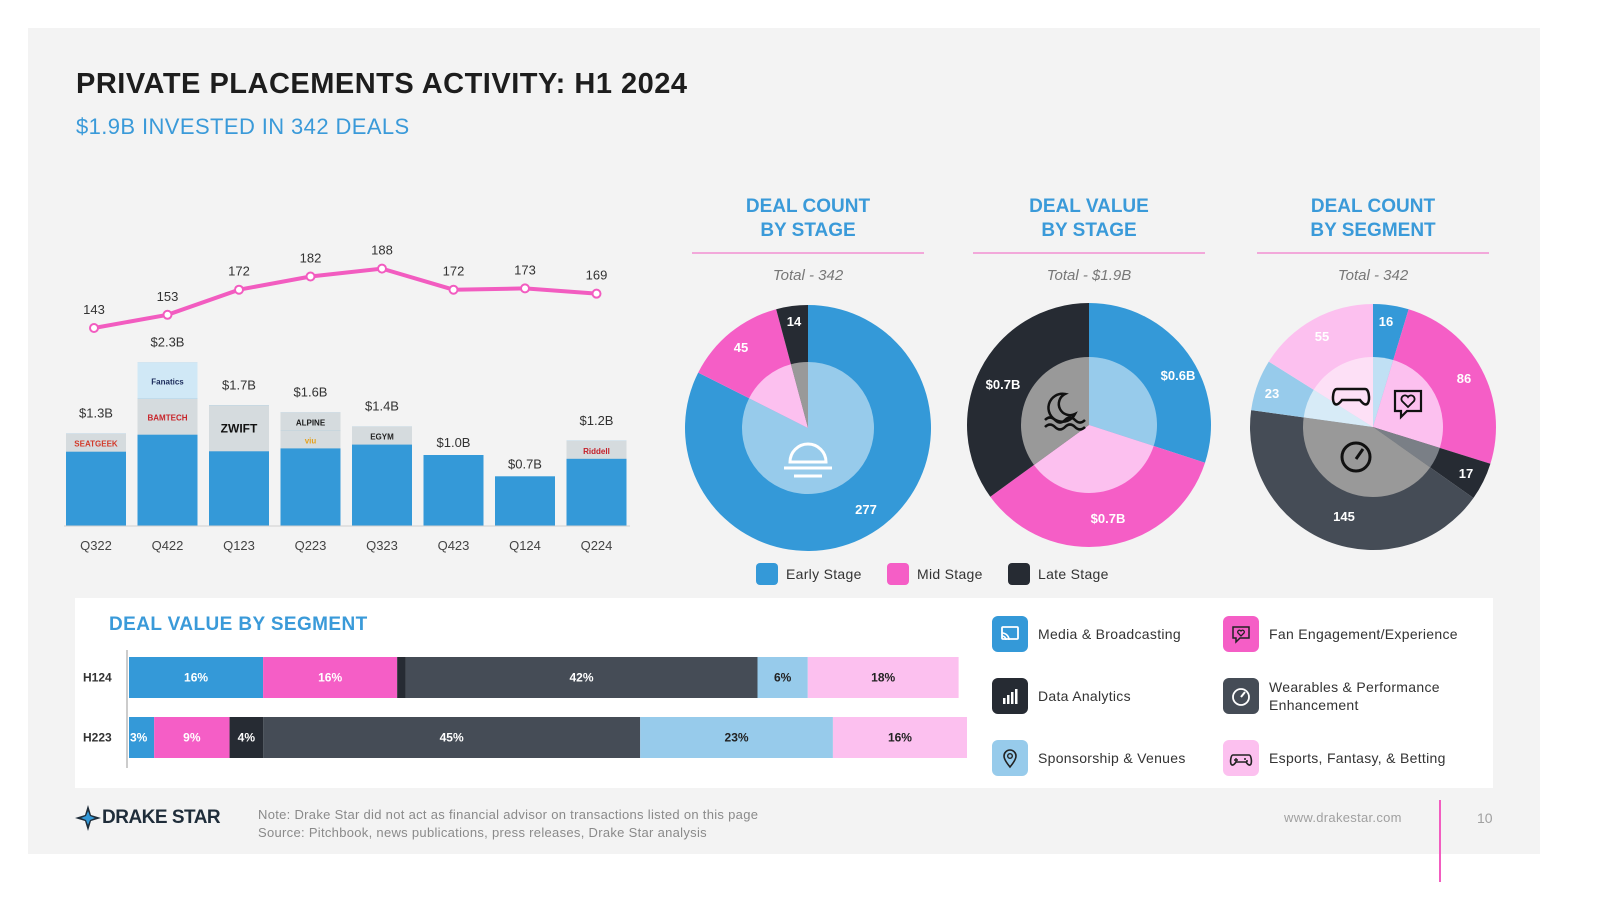  Describe the element at coordinates (96, 545) in the screenshot. I see `x-tick-label: Q322` at that location.